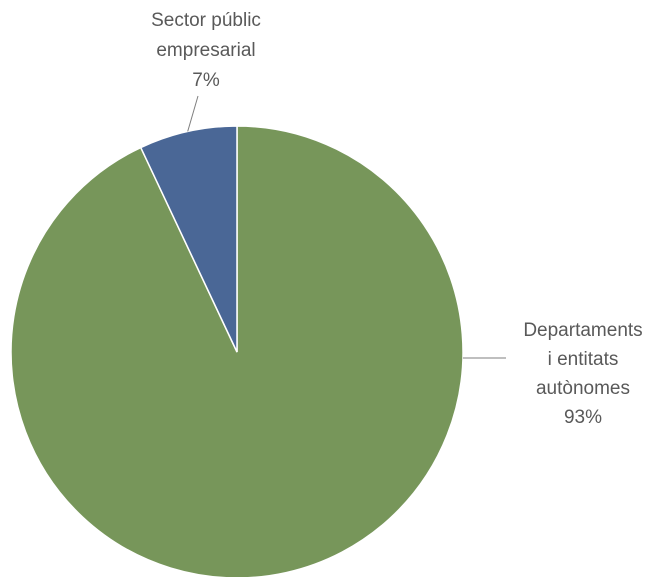  I want to click on slice-name-line: i entitats, so click(583, 359).